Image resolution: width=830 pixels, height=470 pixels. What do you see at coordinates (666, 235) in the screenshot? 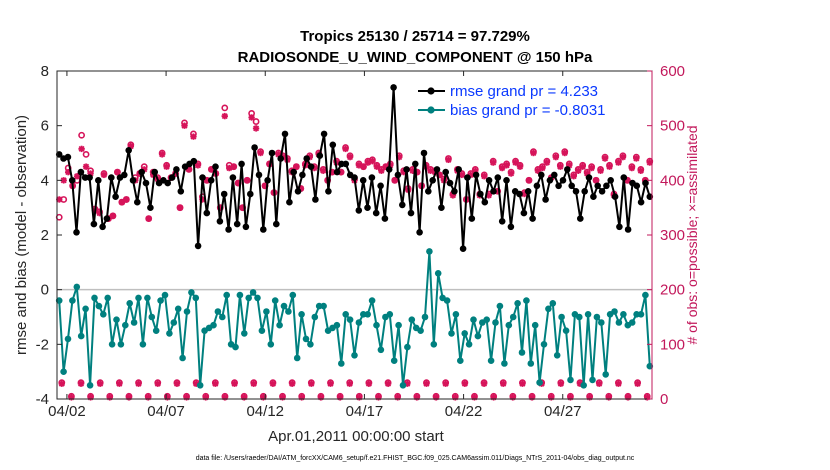
I see `right-axis: 0 100 200 300 400 500 600` at bounding box center [666, 235].